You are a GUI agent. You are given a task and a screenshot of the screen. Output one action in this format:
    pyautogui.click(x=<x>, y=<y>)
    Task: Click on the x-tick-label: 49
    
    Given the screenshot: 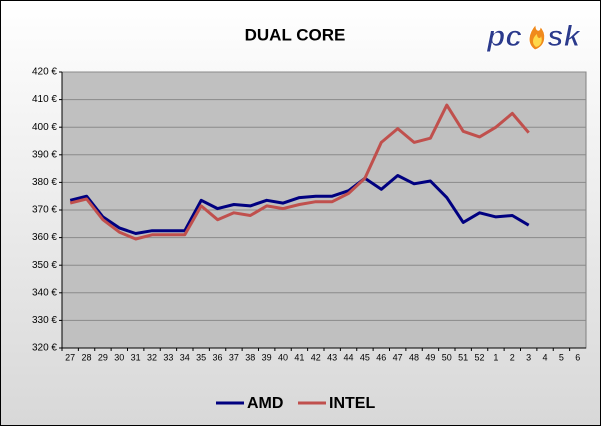 What is the action you would take?
    pyautogui.click(x=430, y=357)
    